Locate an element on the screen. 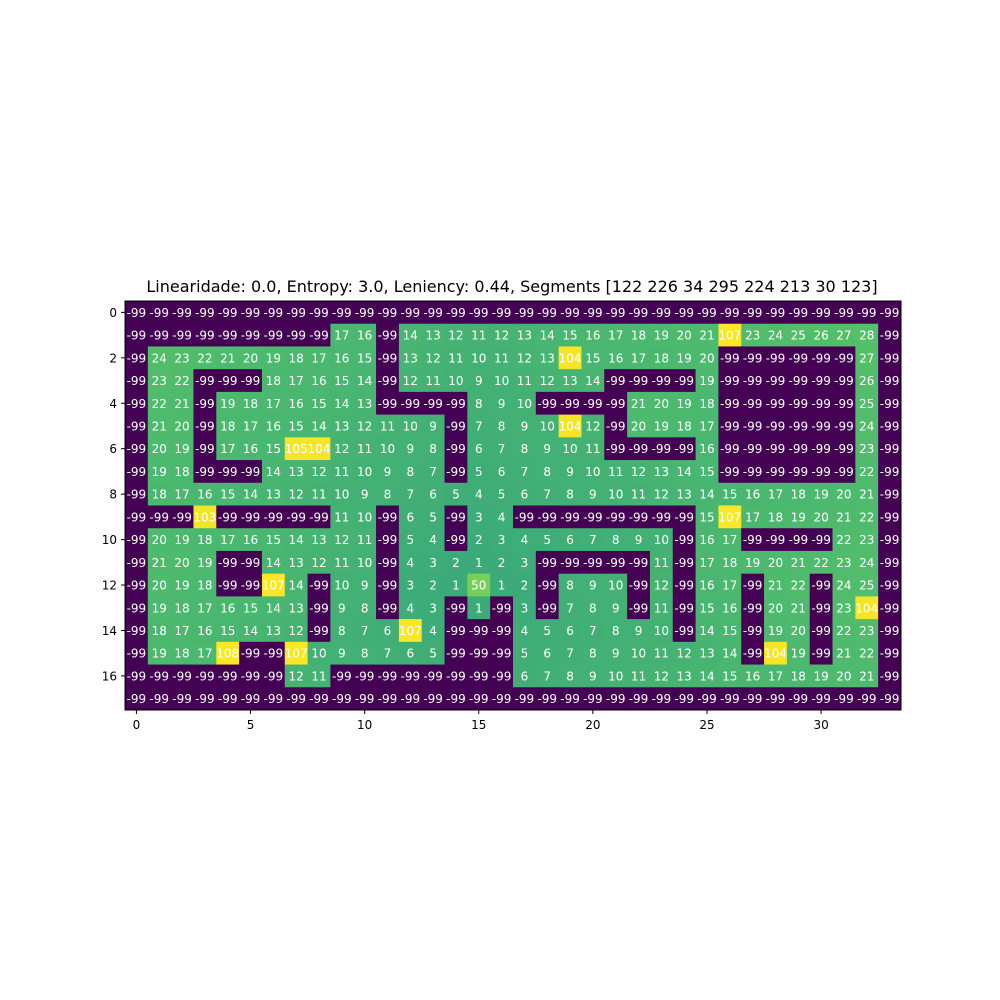 The height and width of the screenshot is (1000, 1000). cell-value-label: 9 is located at coordinates (593, 586).